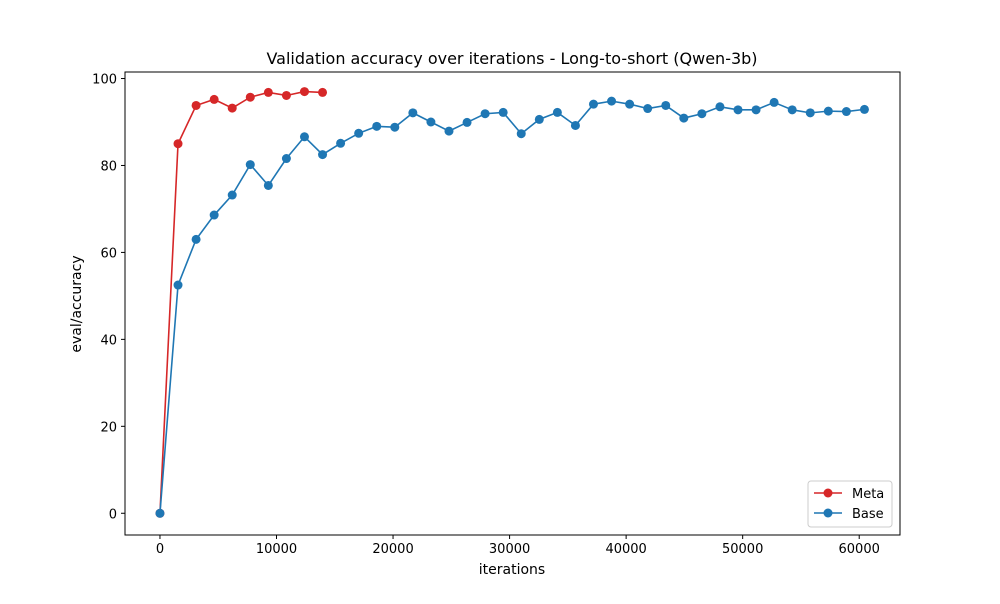 The height and width of the screenshot is (604, 1000). What do you see at coordinates (108, 297) in the screenshot?
I see `y-axis: 0 20 40 60 80 100` at bounding box center [108, 297].